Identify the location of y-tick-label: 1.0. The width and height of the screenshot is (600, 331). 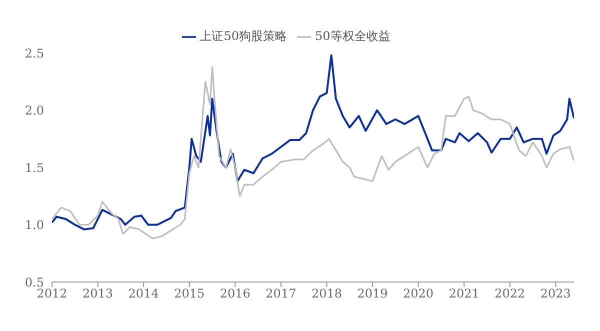
(34, 225).